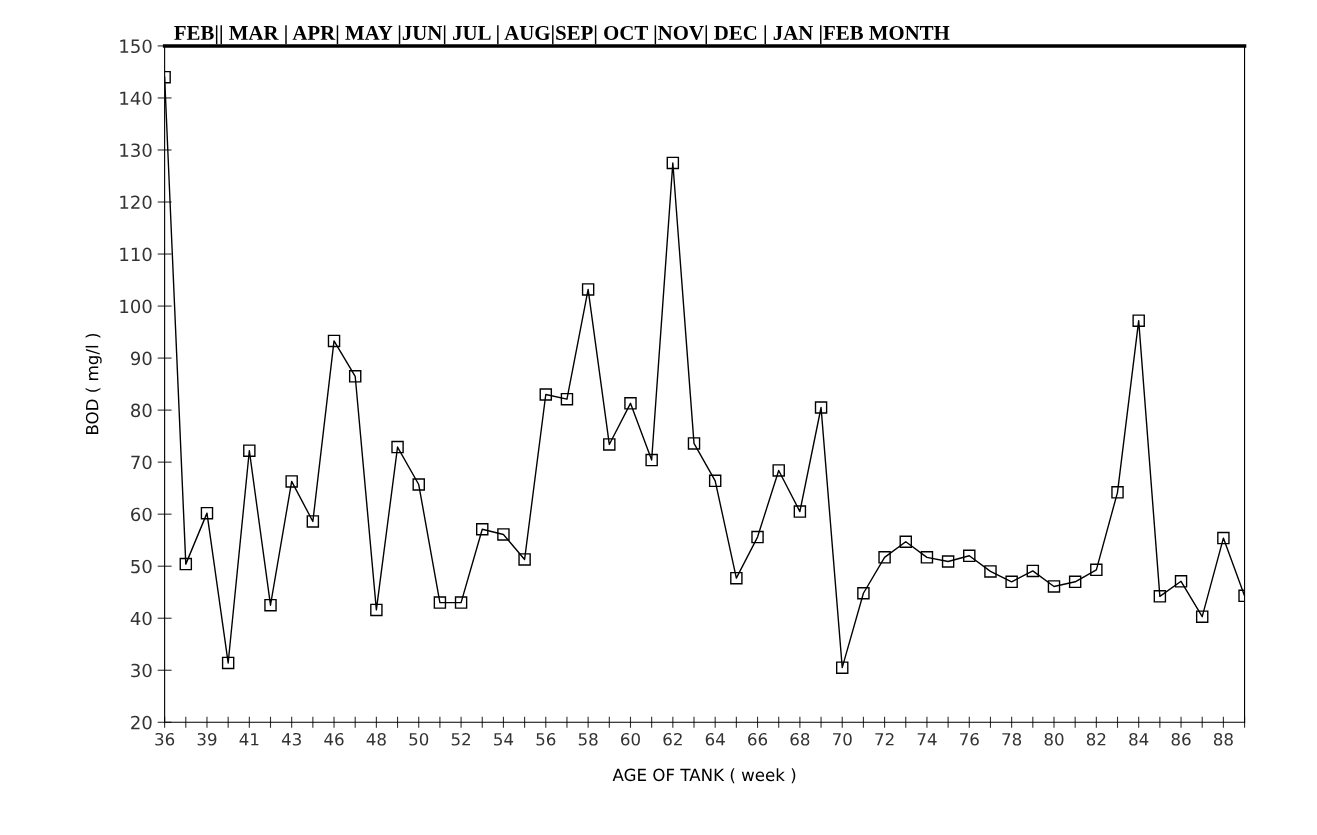 This screenshot has height=835, width=1317. What do you see at coordinates (842, 739) in the screenshot?
I see `x-tick-label: 70` at bounding box center [842, 739].